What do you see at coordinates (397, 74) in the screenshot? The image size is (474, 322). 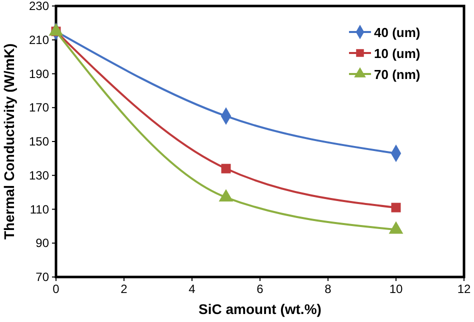 I see `legend-label: 70 (nm)` at bounding box center [397, 74].